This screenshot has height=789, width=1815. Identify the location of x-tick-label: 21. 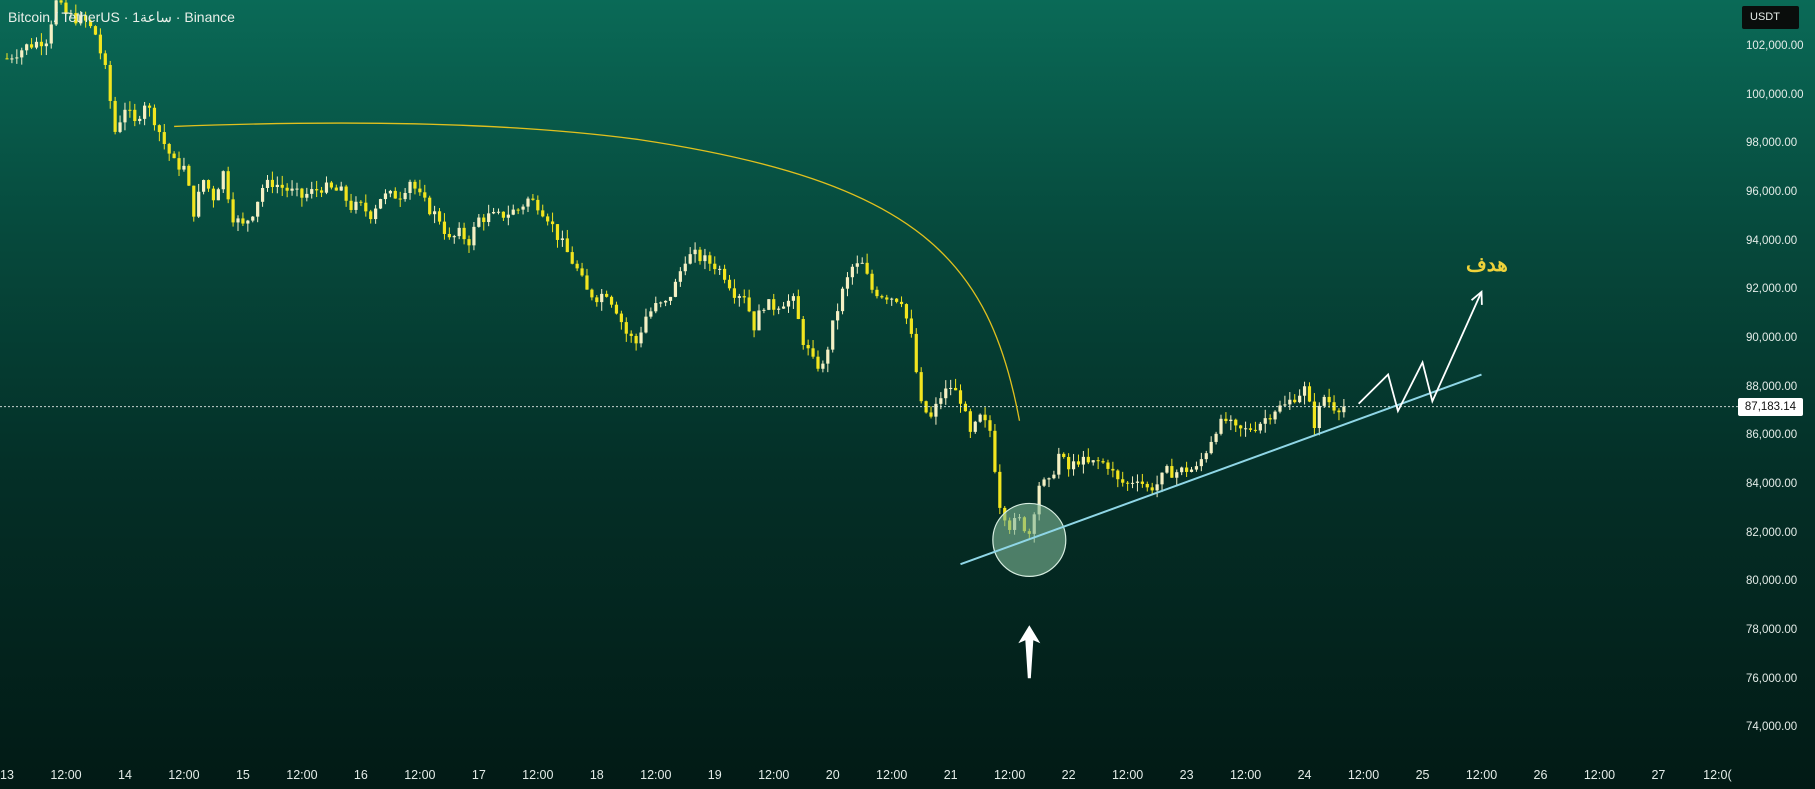
(950, 775).